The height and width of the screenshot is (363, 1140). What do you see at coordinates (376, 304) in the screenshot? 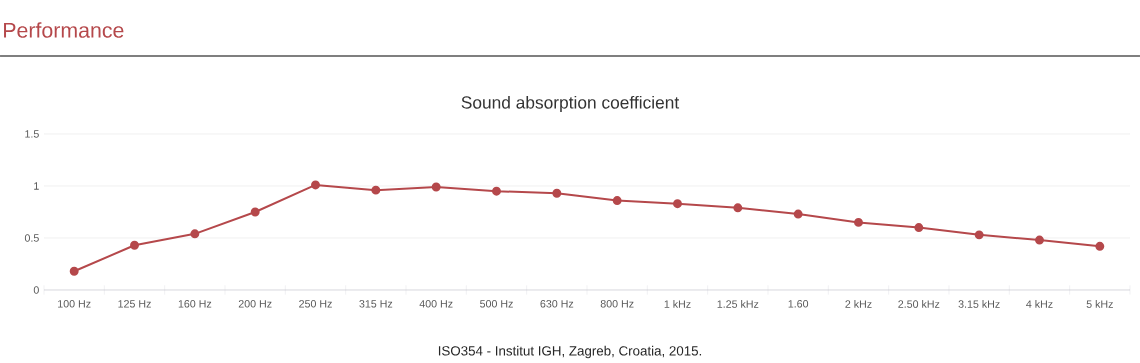
I see `x-tick-label: 315 Hz` at bounding box center [376, 304].